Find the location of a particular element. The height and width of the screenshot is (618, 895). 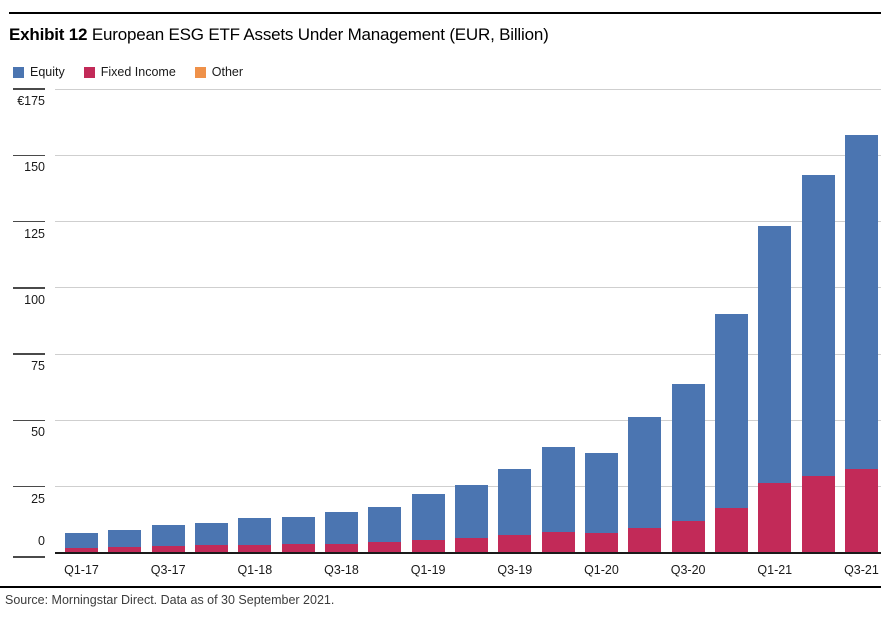

bottom-rule is located at coordinates (440, 587).